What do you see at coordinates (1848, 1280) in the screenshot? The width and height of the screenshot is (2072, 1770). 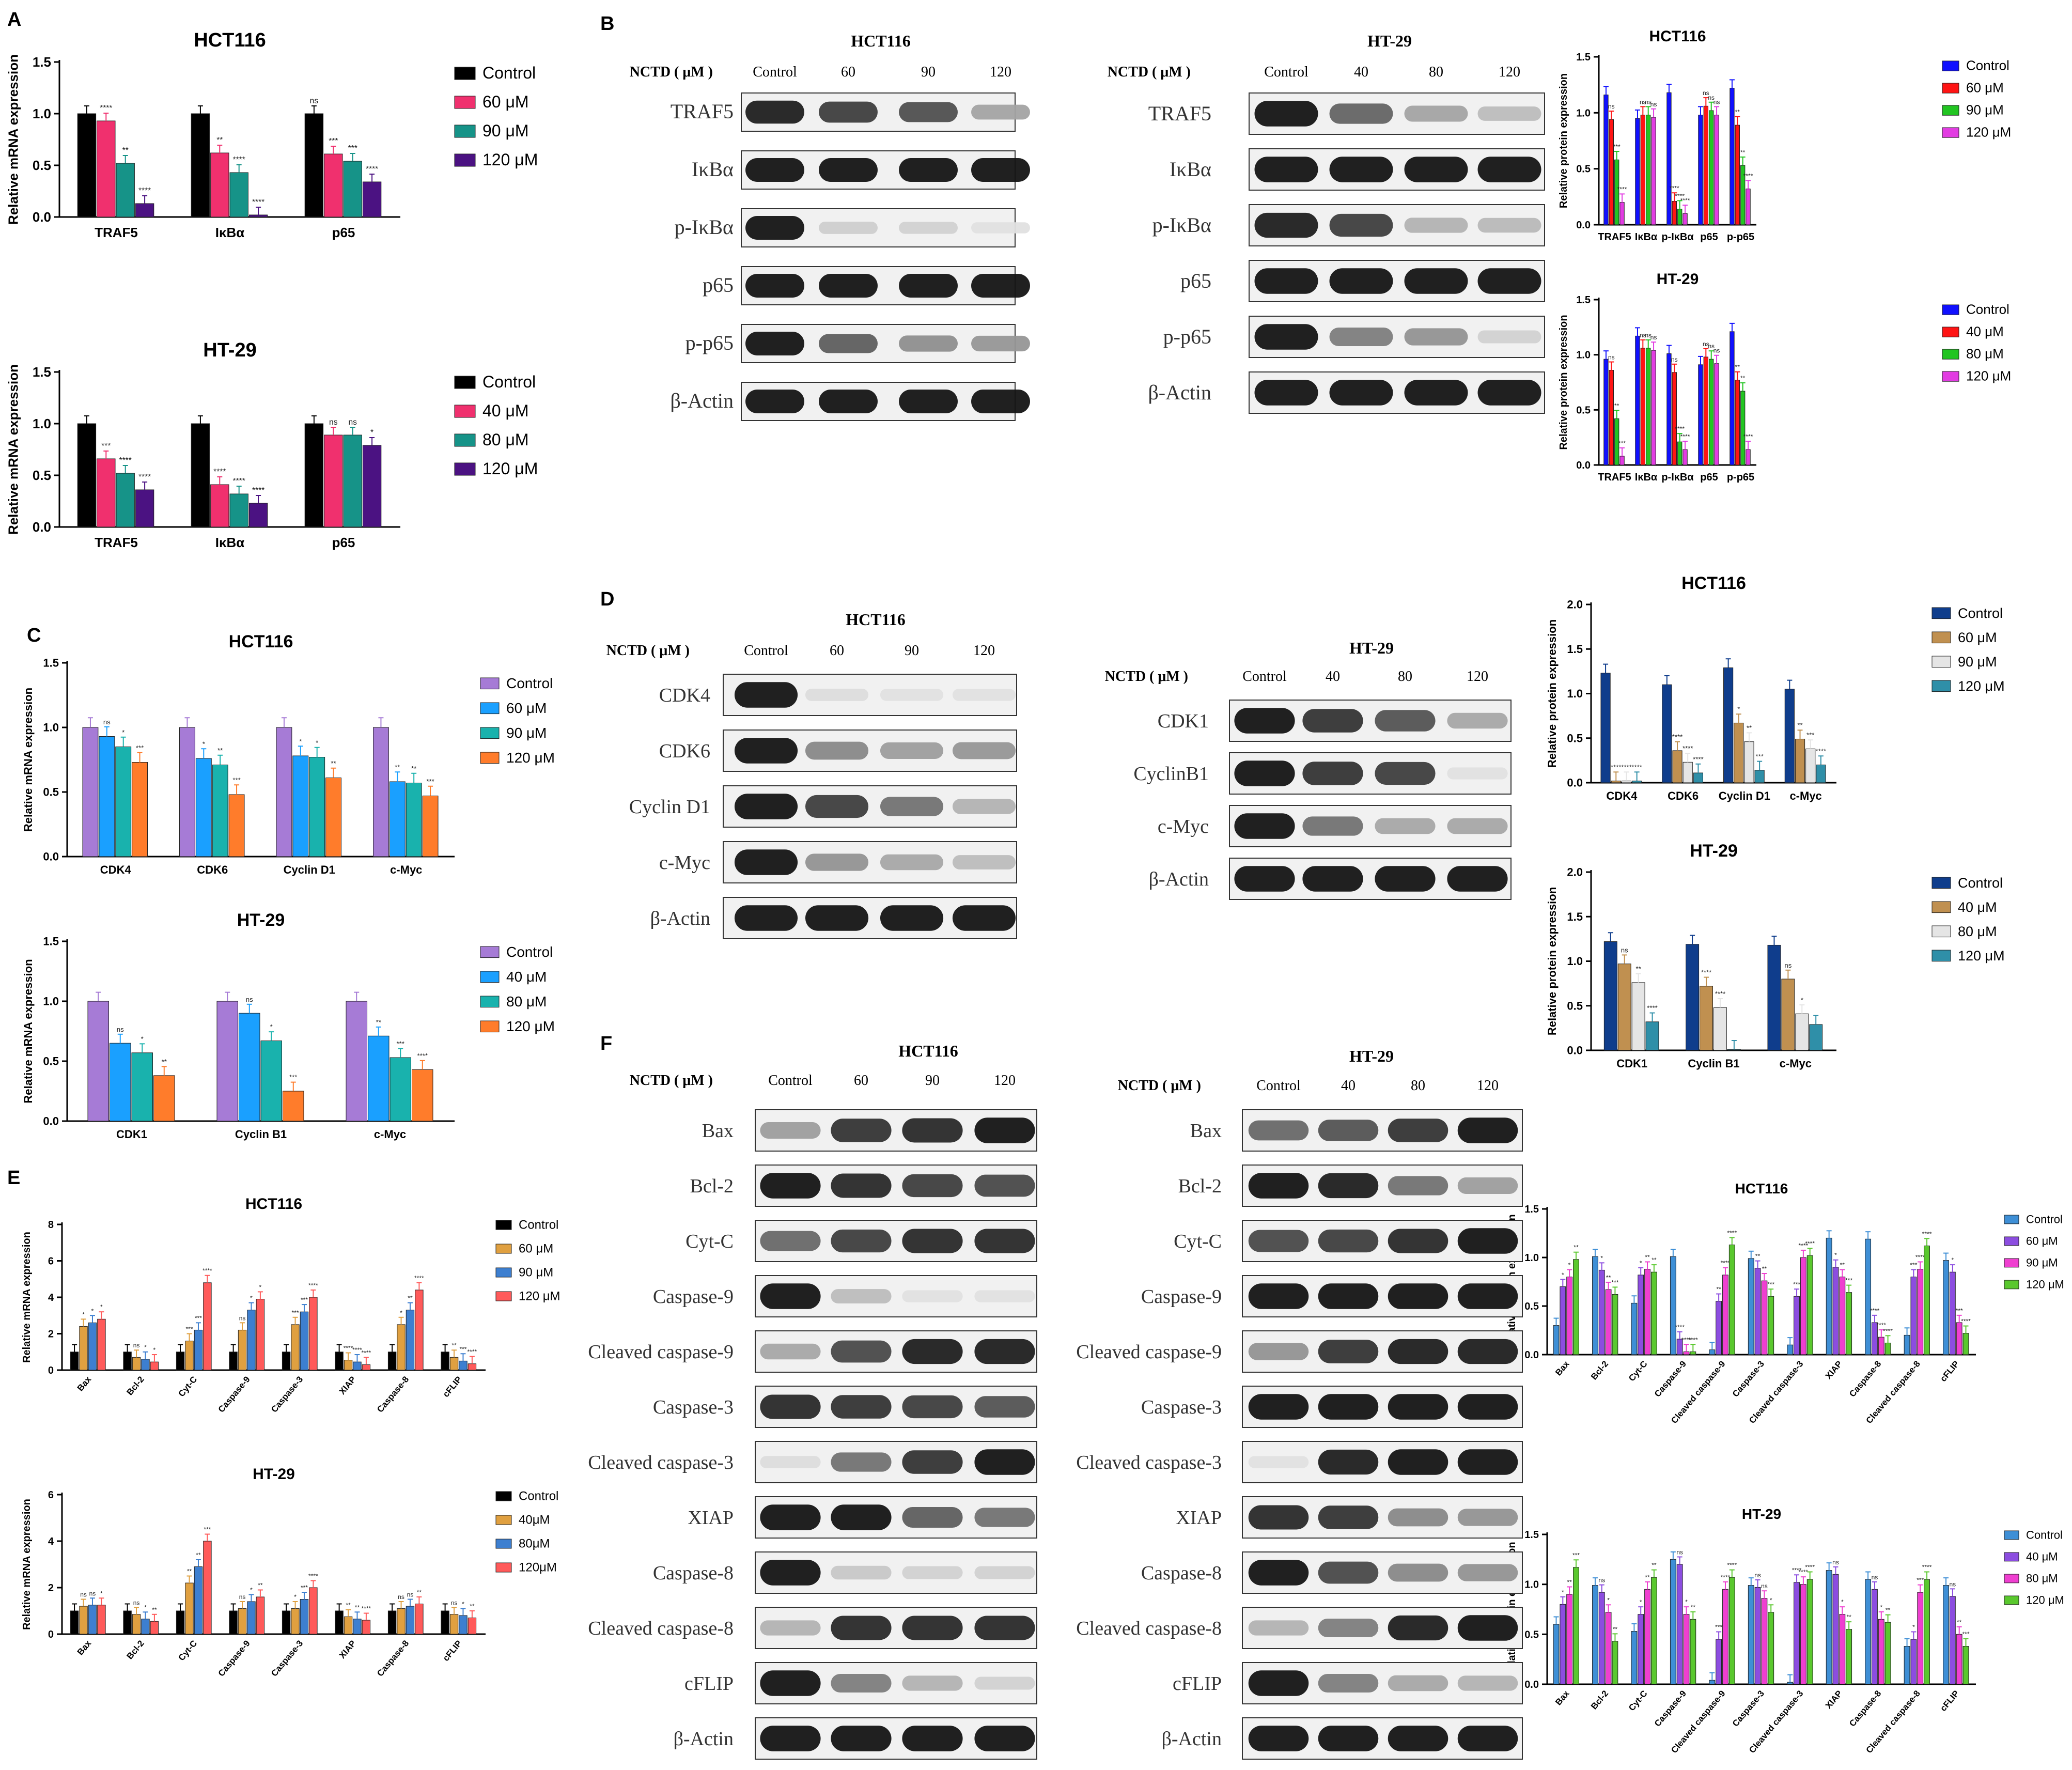 I see `significance-label: ***` at bounding box center [1848, 1280].